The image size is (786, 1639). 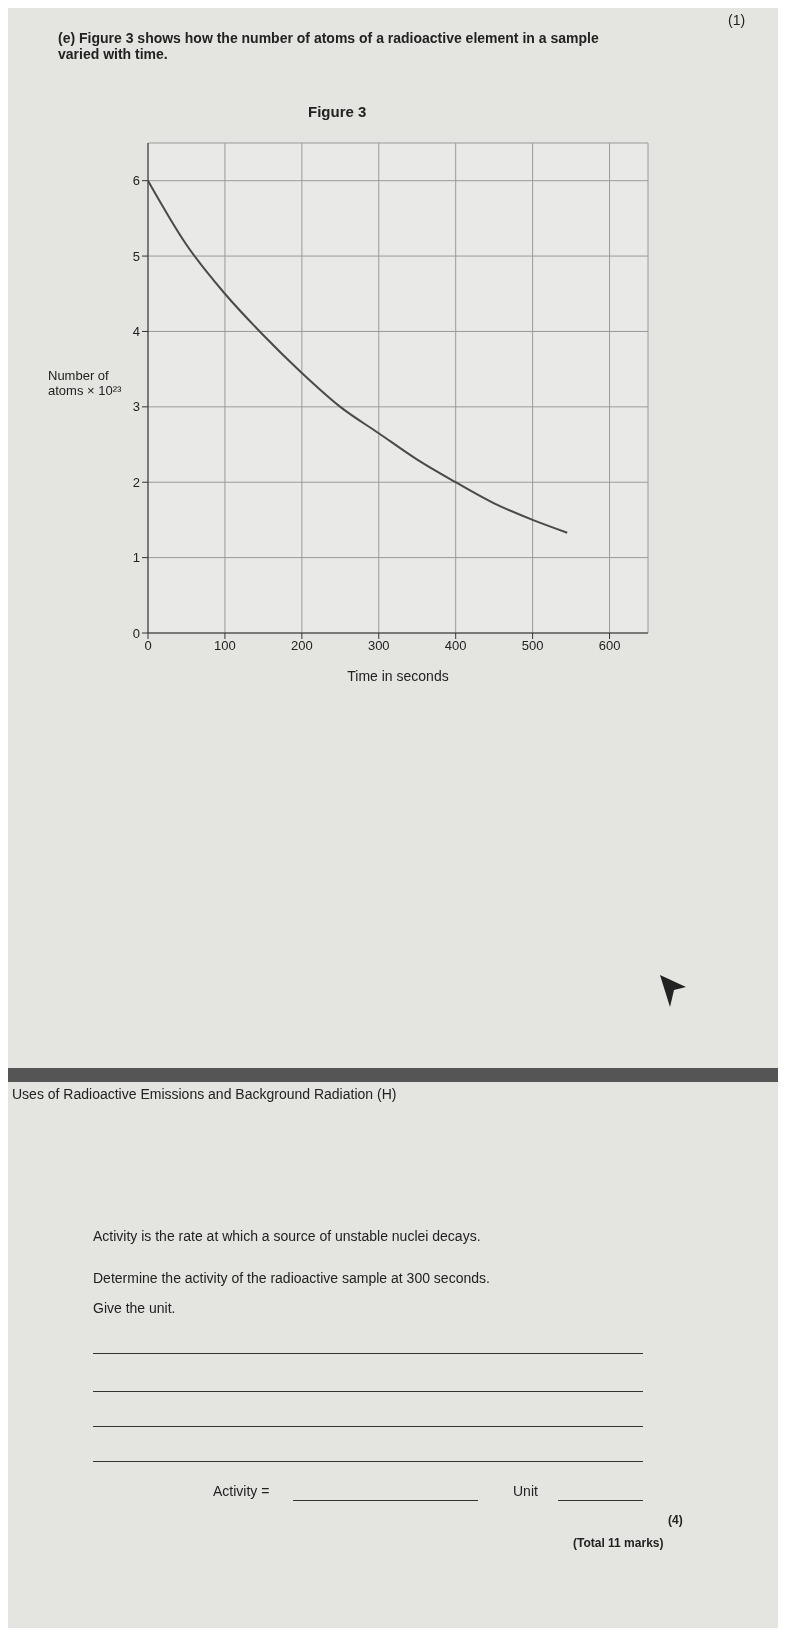 What do you see at coordinates (301, 646) in the screenshot?
I see `x-tick-label: 200` at bounding box center [301, 646].